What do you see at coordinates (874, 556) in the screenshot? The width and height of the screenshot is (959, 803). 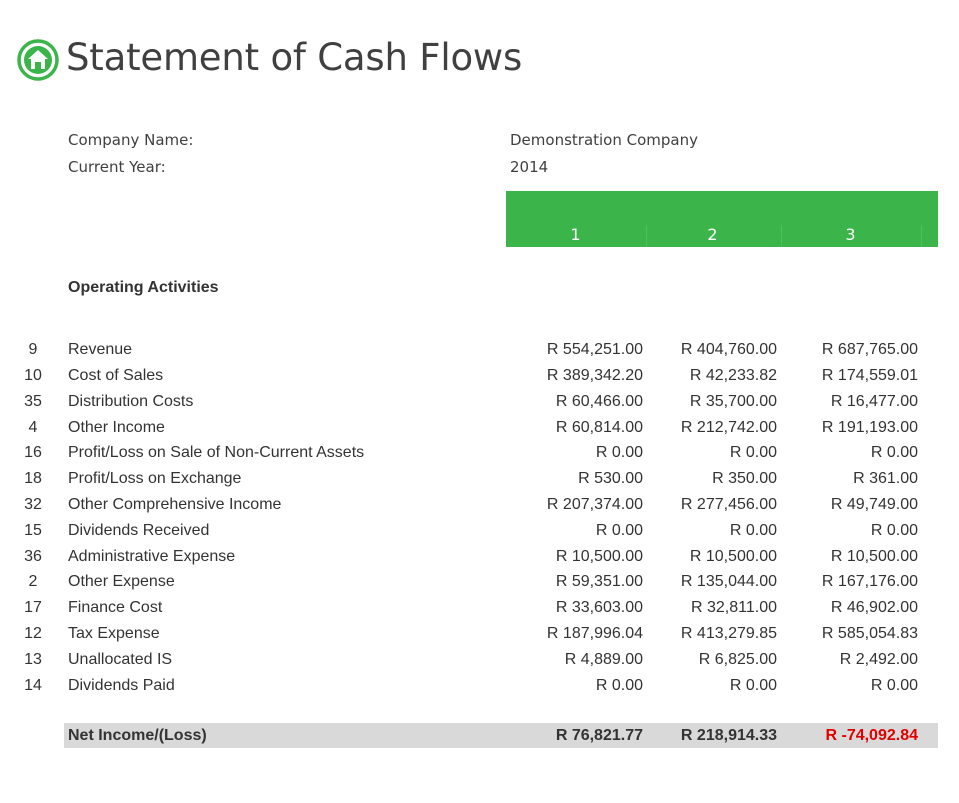 I see `row-value-3: R 10,500.00` at bounding box center [874, 556].